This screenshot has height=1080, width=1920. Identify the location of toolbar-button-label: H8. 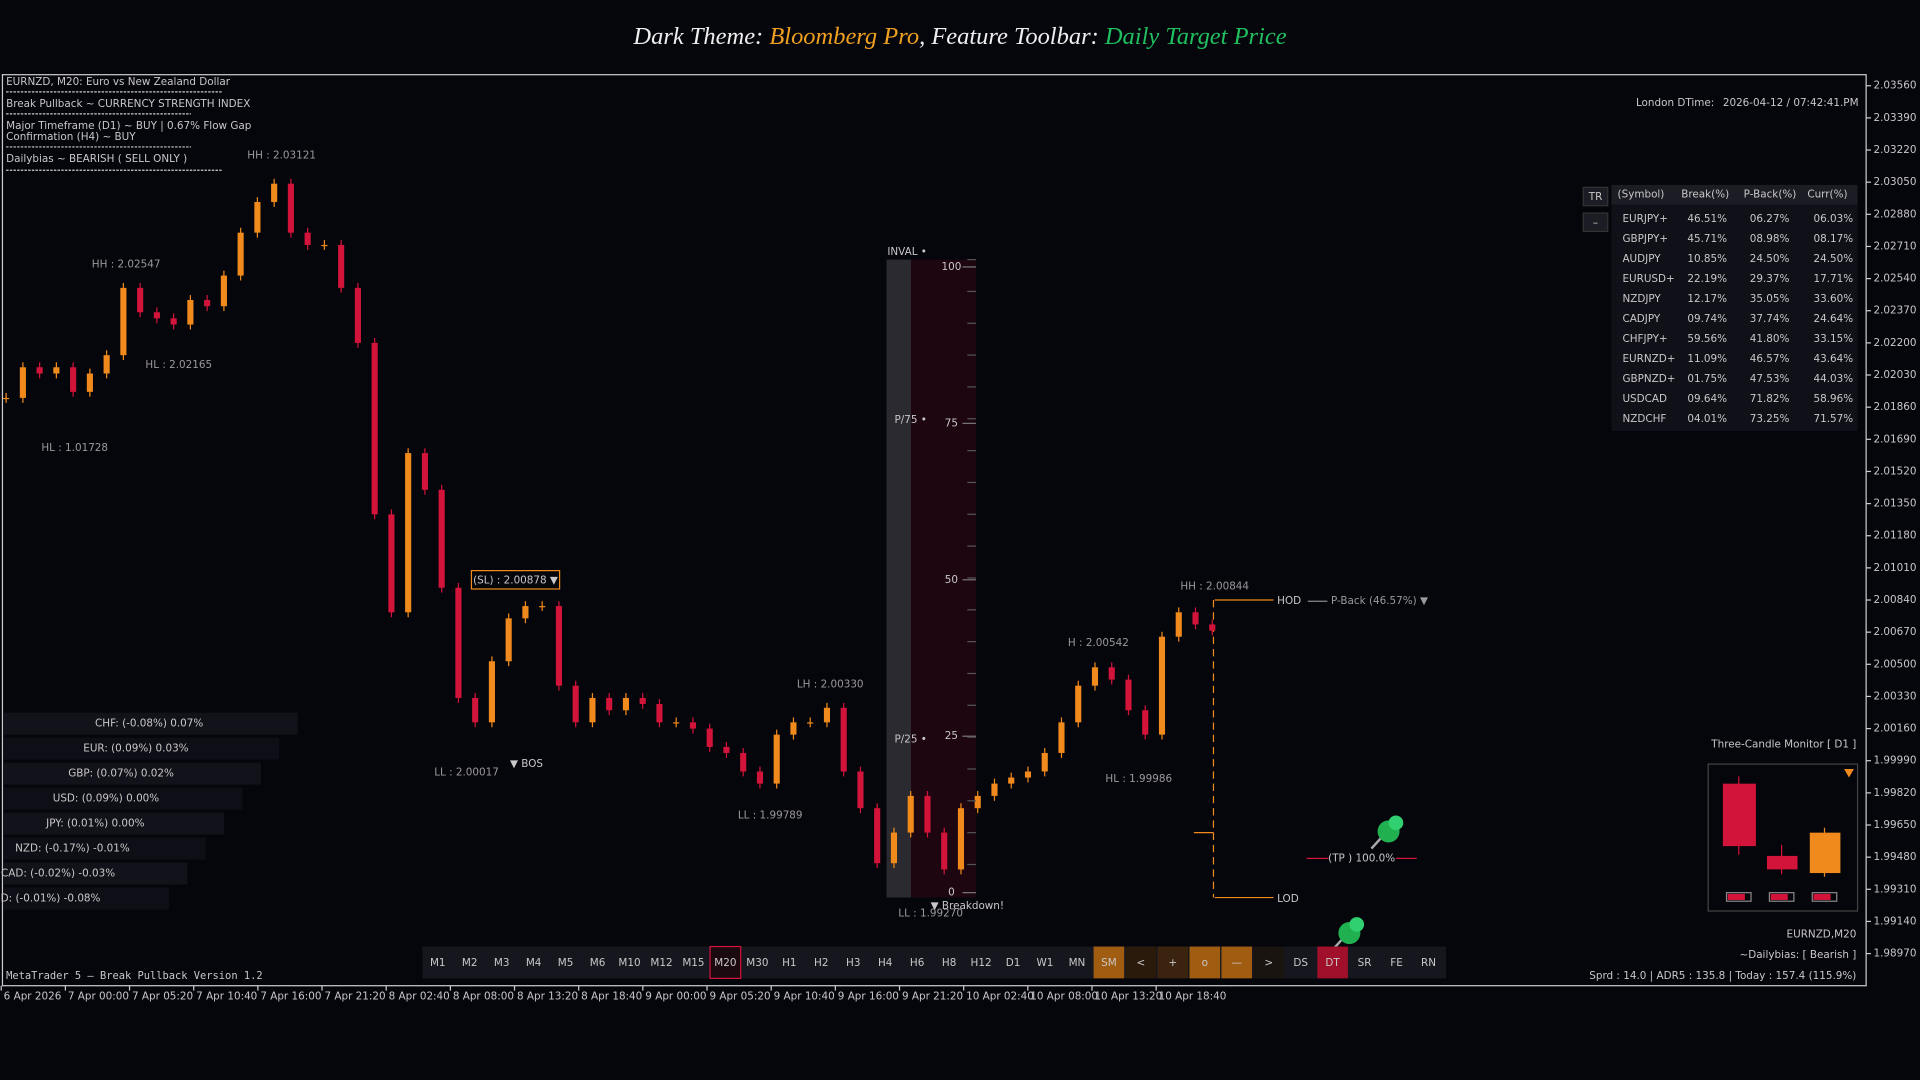
(949, 963).